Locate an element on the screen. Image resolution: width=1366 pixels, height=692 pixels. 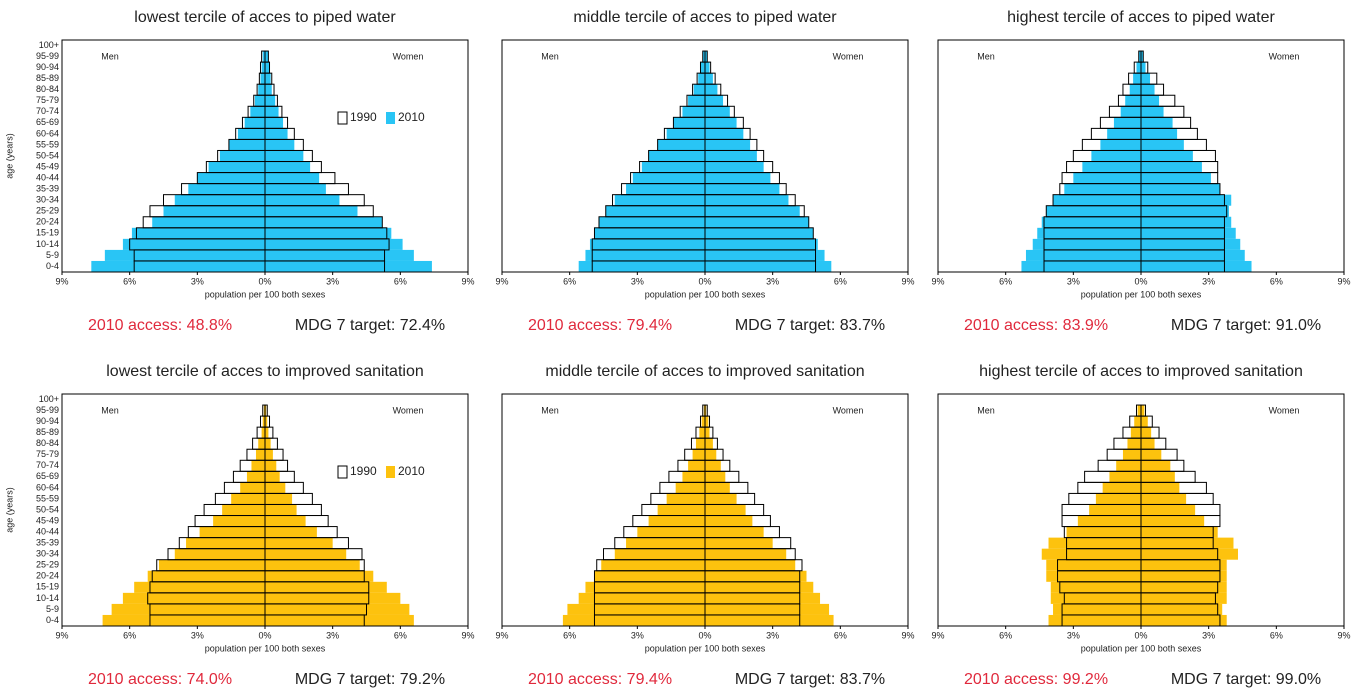
y-axis-label: age (years) is located at coordinates (9, 156).